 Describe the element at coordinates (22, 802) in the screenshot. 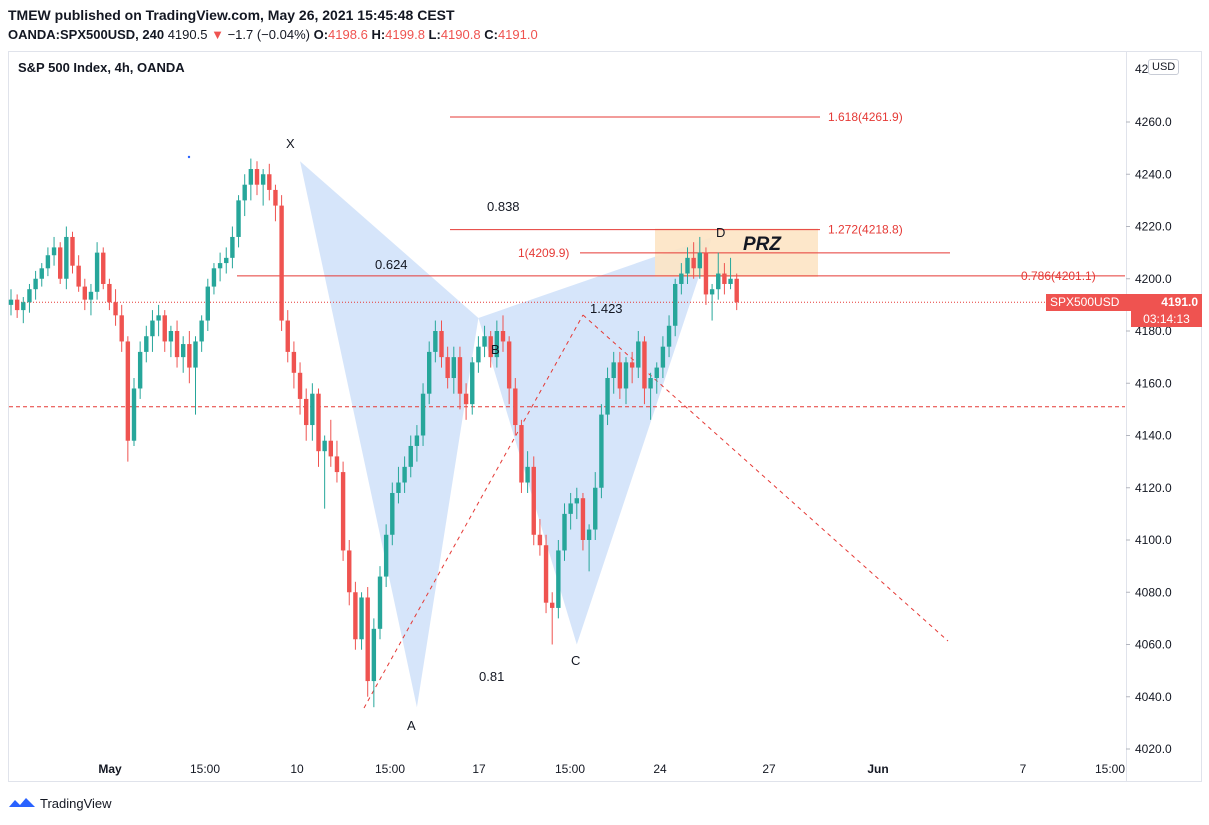

I see `tradingview-logo-icon` at that location.